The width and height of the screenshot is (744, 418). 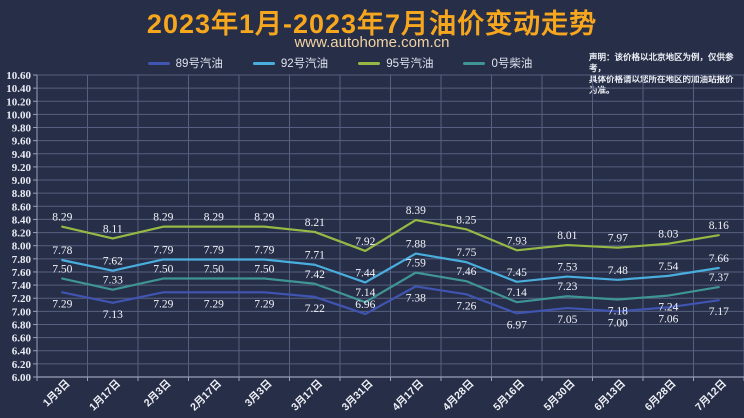 I want to click on svg-text: 3月17日, so click(x=307, y=396).